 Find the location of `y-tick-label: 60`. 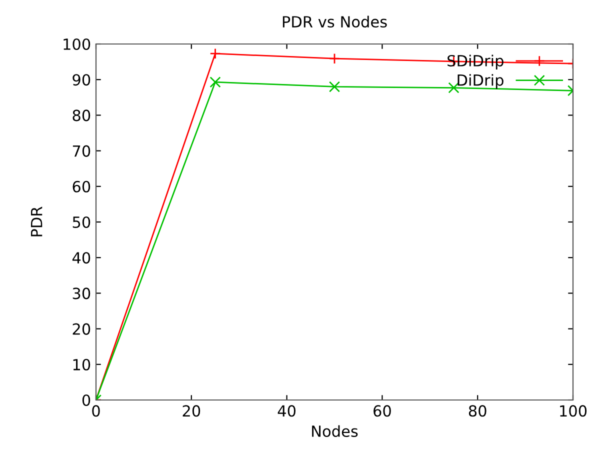

y-tick-label: 60 is located at coordinates (81, 186).